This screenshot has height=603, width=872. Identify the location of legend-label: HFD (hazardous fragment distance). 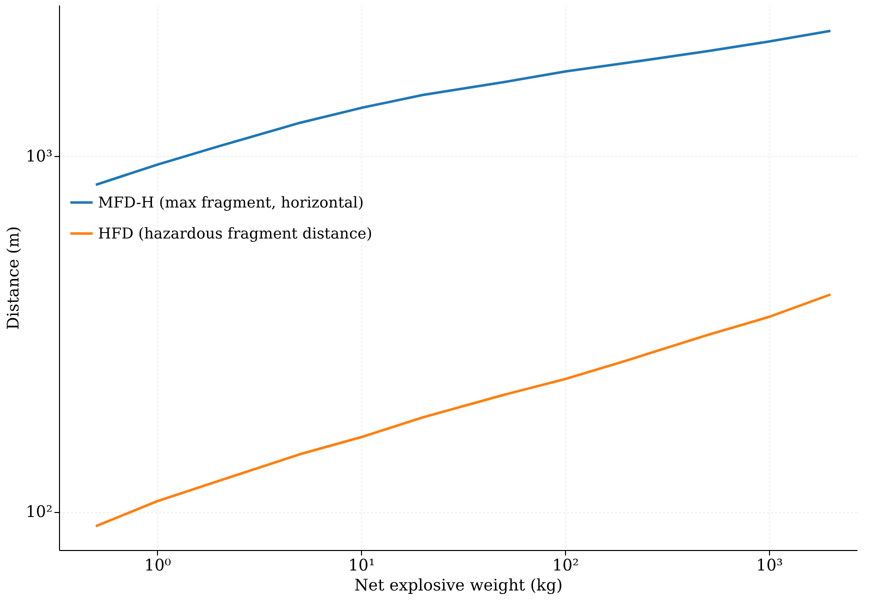
(235, 233).